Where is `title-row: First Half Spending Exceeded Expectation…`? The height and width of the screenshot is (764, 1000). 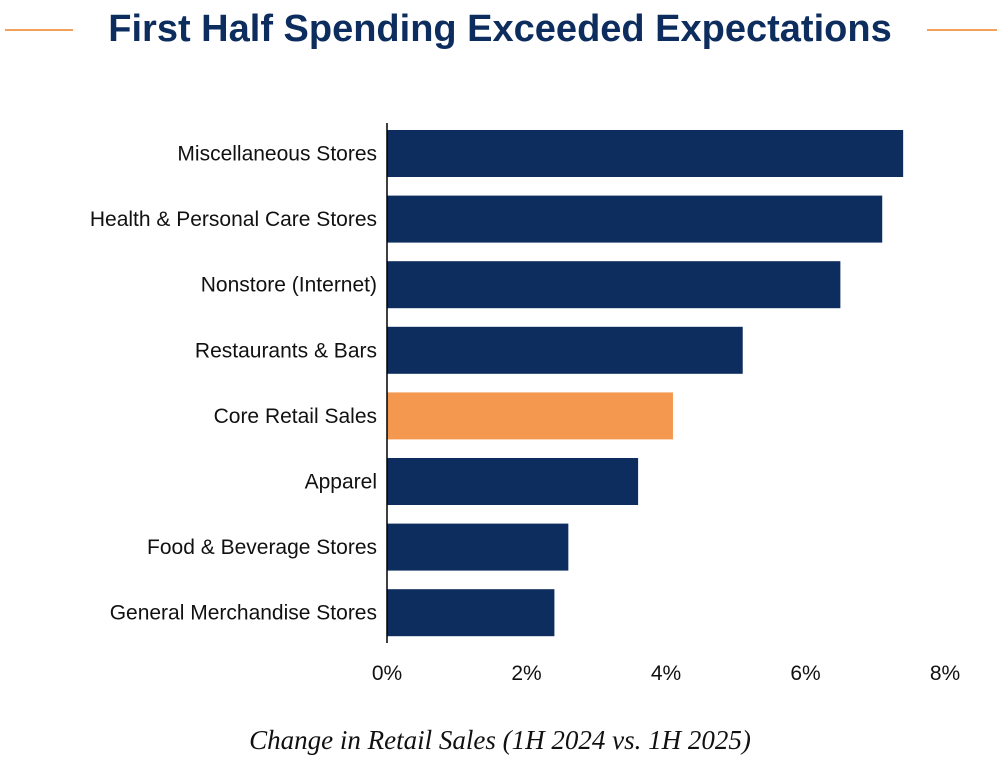 title-row: First Half Spending Exceeded Expectation… is located at coordinates (500, 31).